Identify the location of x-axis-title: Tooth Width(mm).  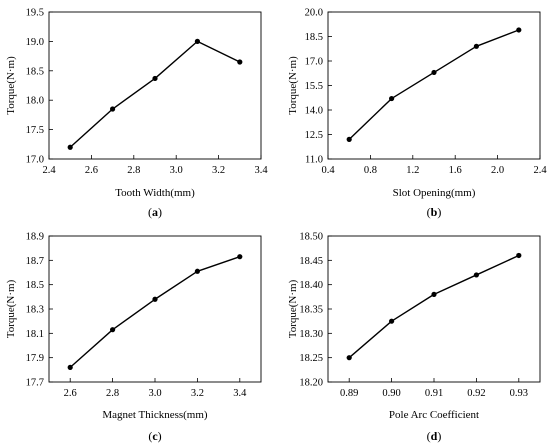
(155, 193).